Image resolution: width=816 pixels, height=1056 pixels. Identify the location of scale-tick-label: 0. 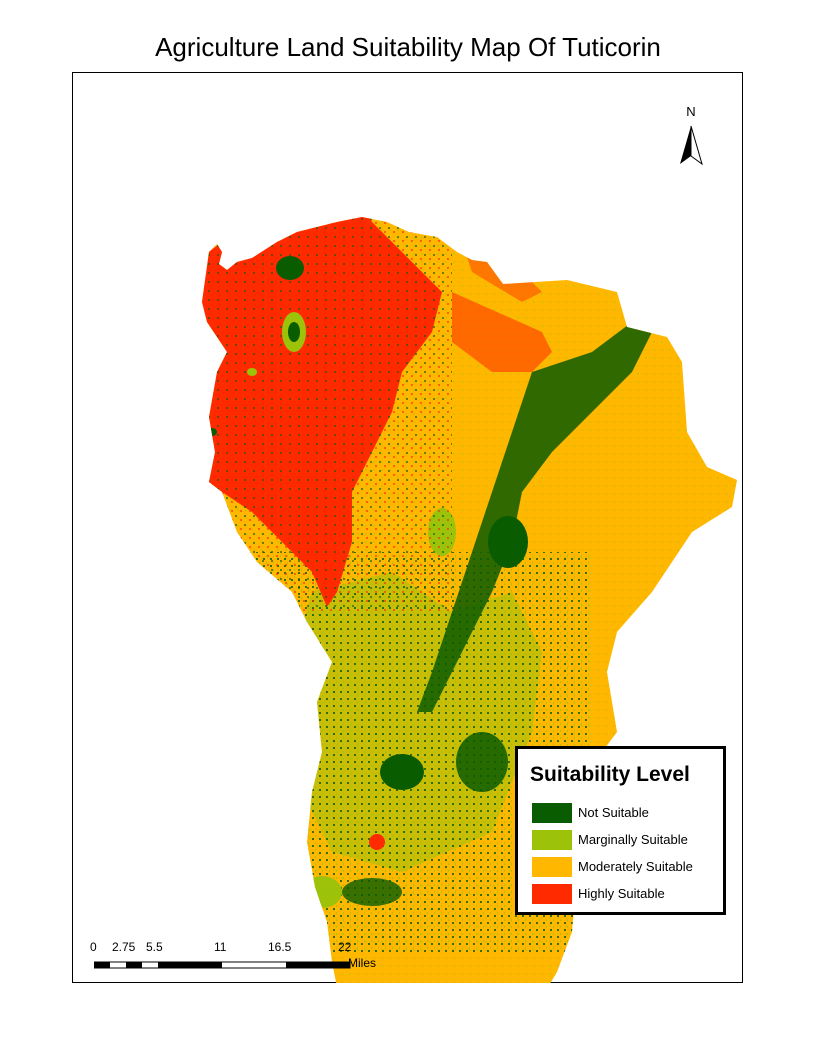
(93, 947).